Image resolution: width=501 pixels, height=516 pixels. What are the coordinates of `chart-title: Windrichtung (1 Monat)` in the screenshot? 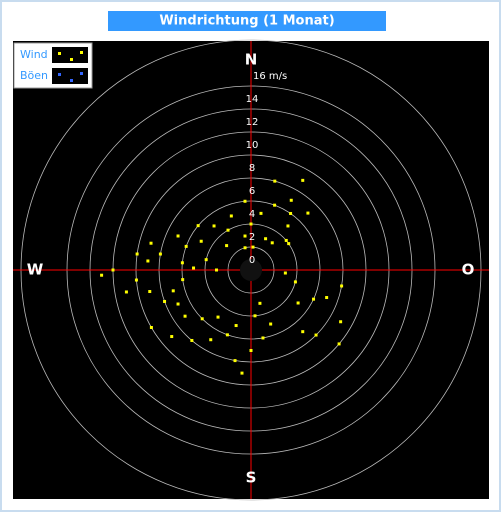 It's located at (246, 21).